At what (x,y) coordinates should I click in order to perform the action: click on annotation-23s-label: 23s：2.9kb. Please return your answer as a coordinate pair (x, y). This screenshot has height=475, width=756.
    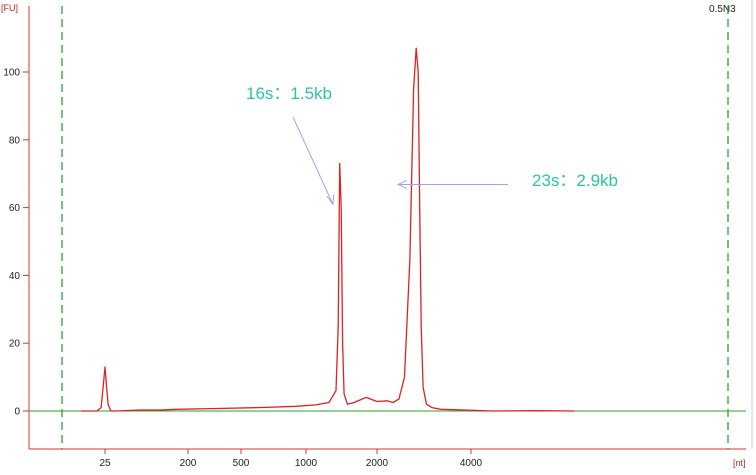
    Looking at the image, I should click on (575, 180).